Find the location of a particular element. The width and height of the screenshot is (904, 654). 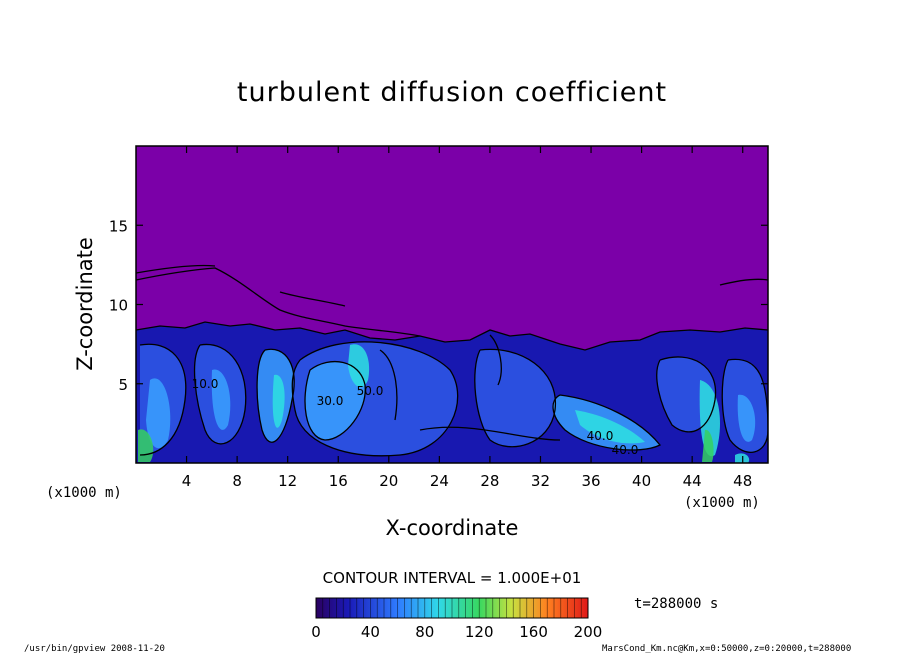

colorbar-tick-label: 160 is located at coordinates (533, 632).